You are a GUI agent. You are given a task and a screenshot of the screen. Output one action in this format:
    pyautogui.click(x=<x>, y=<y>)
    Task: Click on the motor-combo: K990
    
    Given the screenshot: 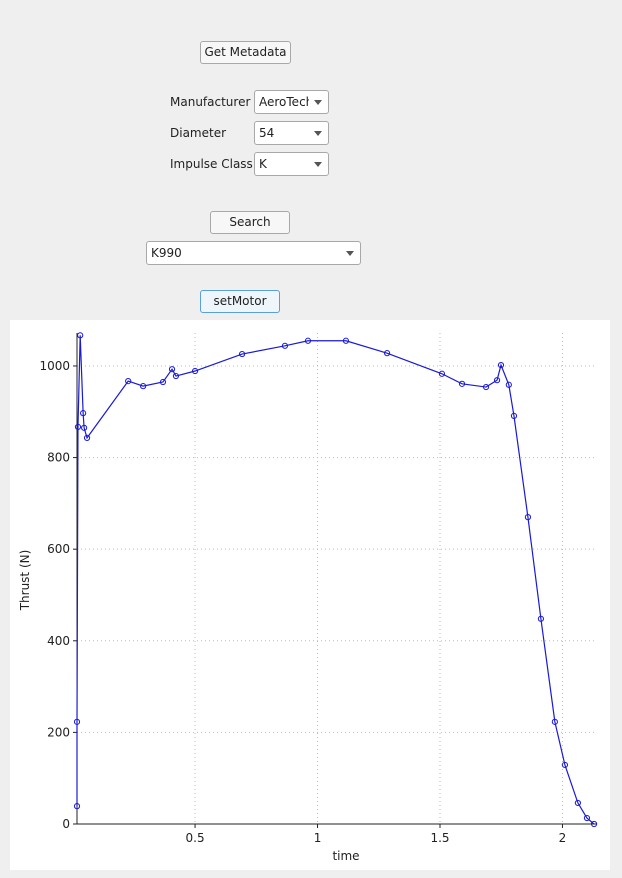 What is the action you would take?
    pyautogui.click(x=253, y=253)
    